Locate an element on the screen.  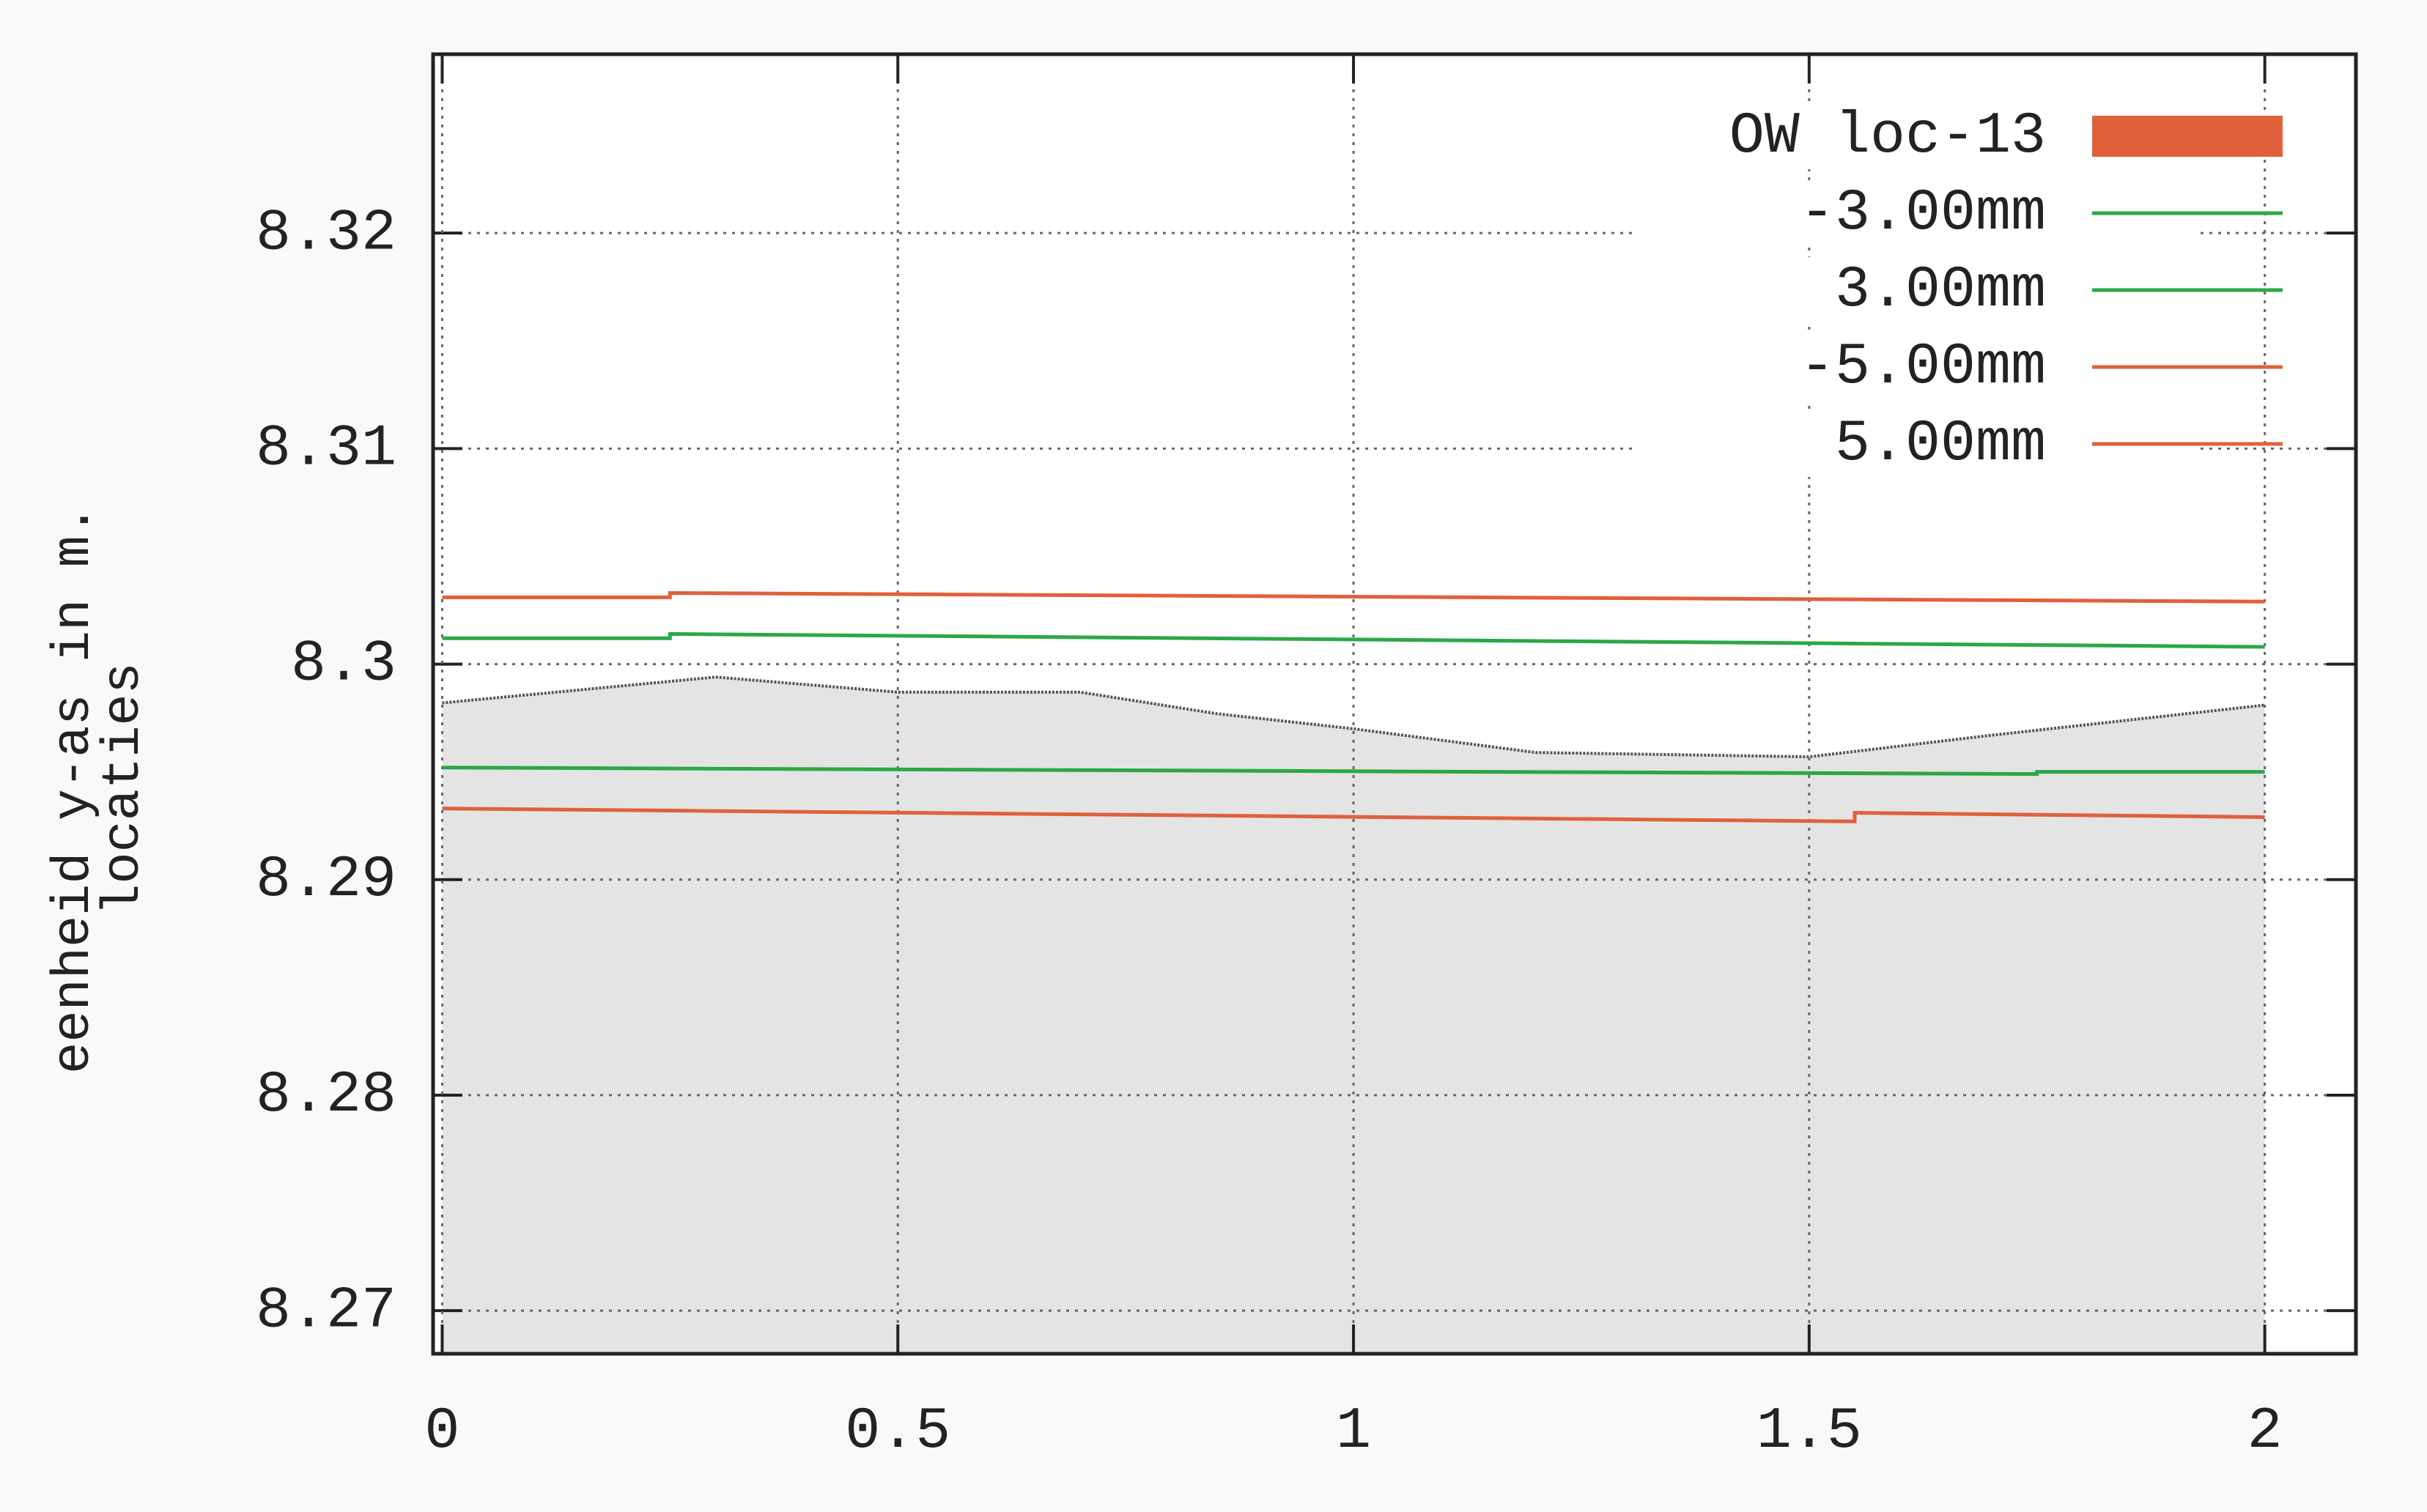
x-tick-label: 0.5 is located at coordinates (897, 1431).